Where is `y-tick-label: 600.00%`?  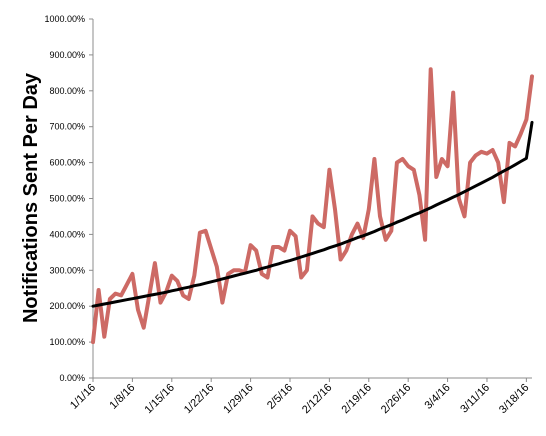
y-tick-label: 600.00% is located at coordinates (67, 163).